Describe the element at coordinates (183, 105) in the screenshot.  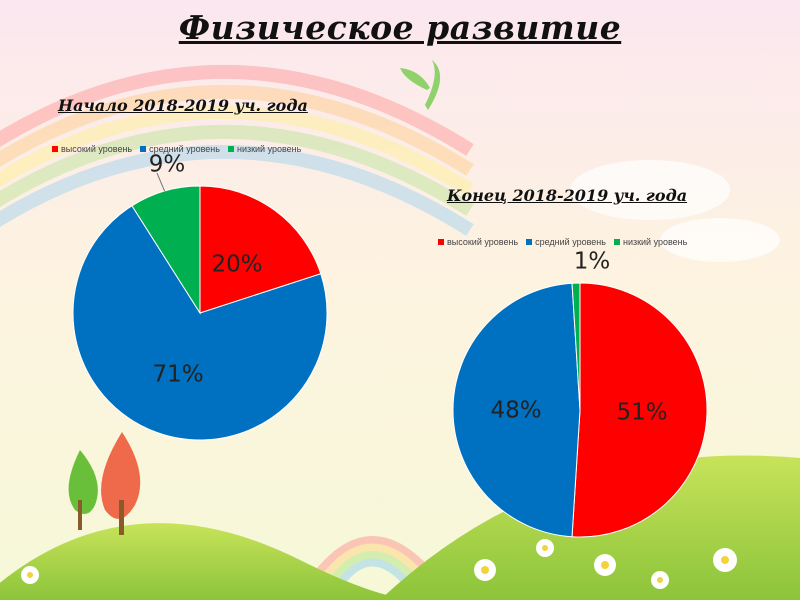
I see `chart-title-start: Начало 2018-2019 уч. года` at that location.